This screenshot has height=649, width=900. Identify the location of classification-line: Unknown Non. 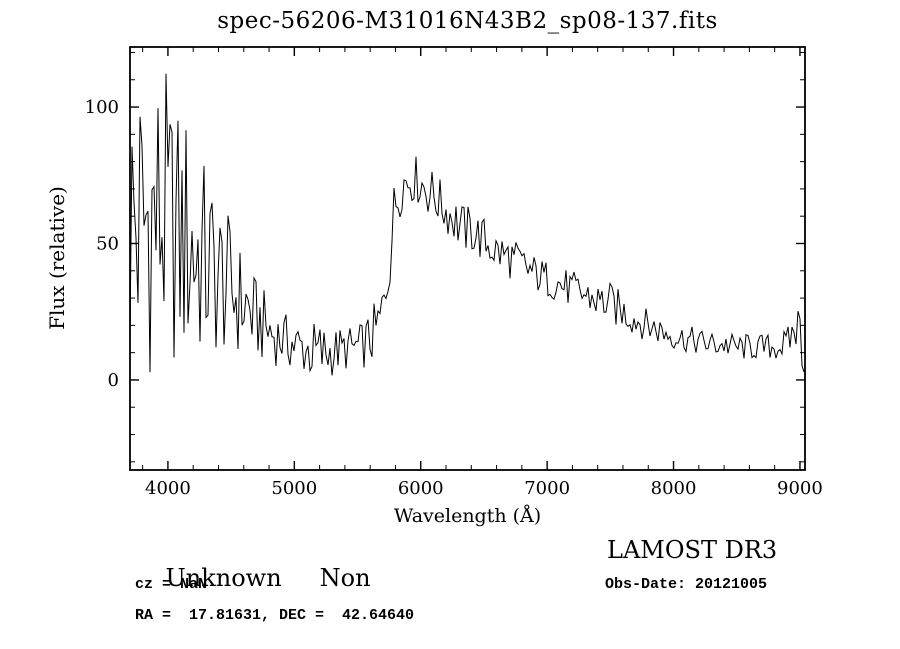
(253, 578).